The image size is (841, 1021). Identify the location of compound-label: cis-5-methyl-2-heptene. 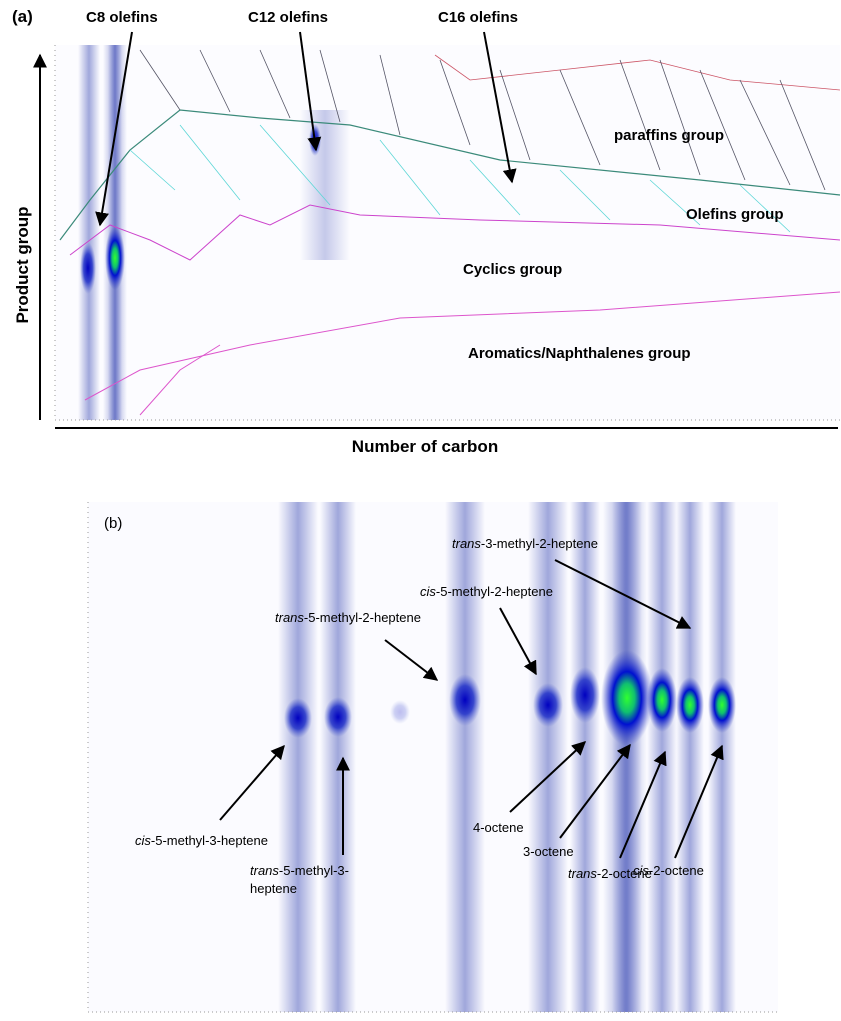
(486, 591).